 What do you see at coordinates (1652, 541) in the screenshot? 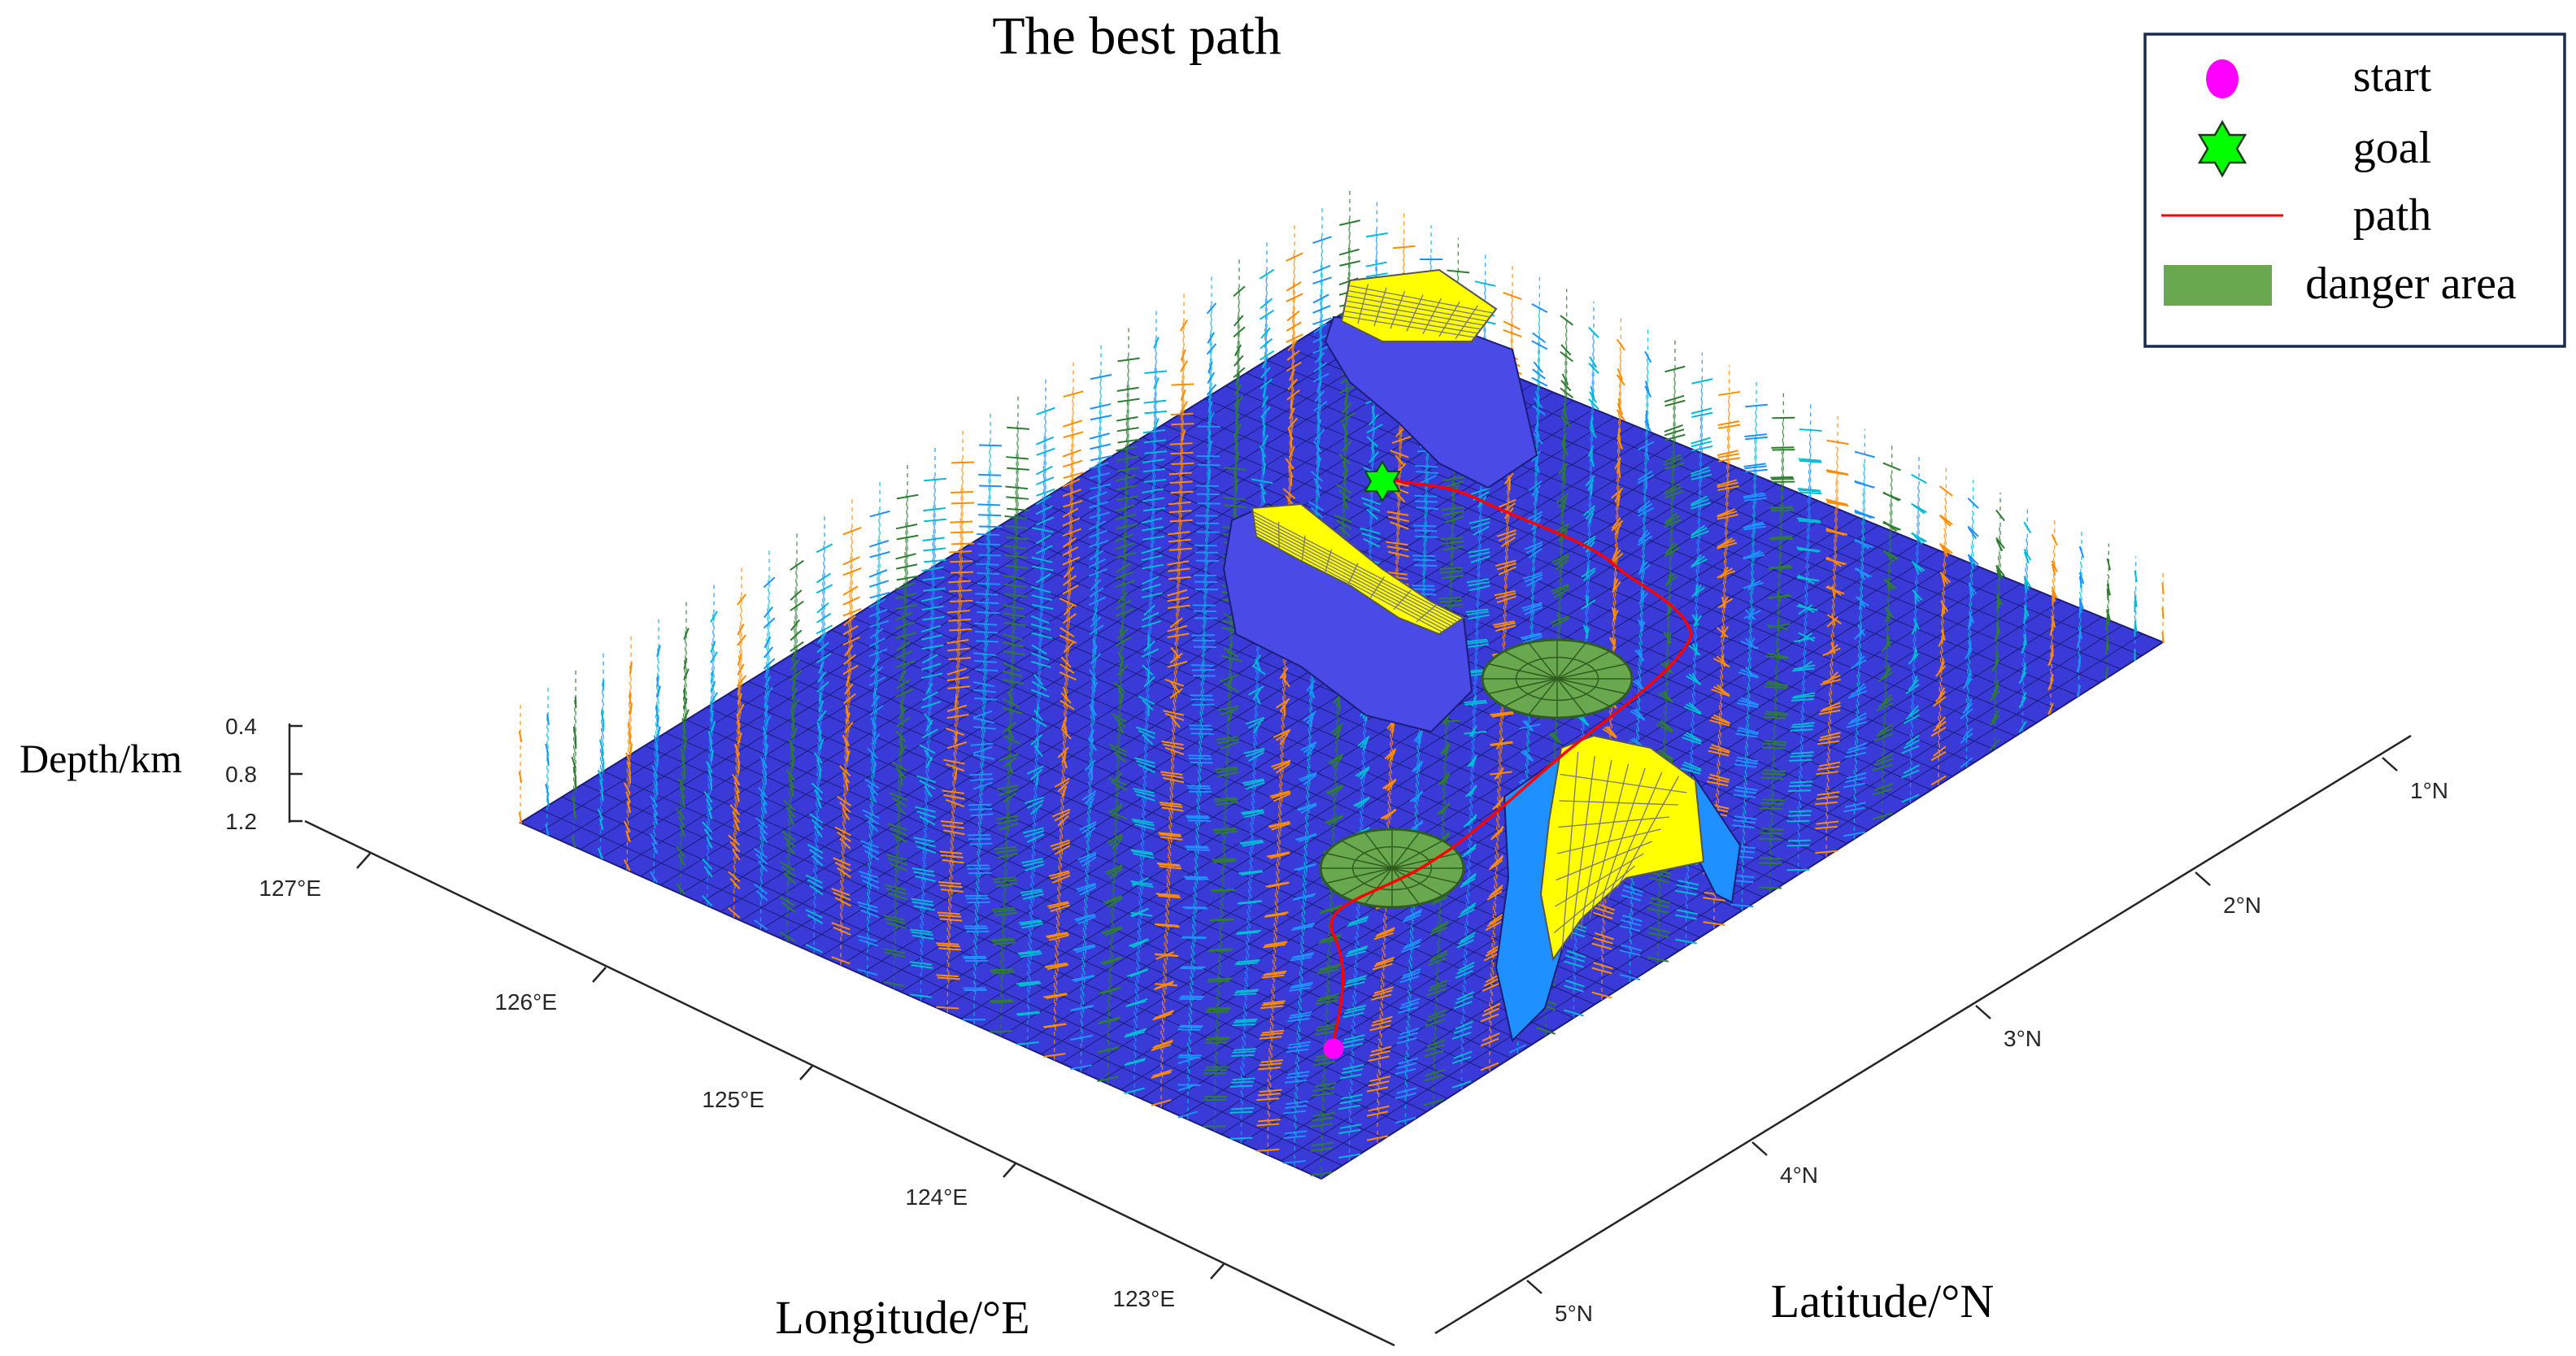
I see `seabed-grid-line` at bounding box center [1652, 541].